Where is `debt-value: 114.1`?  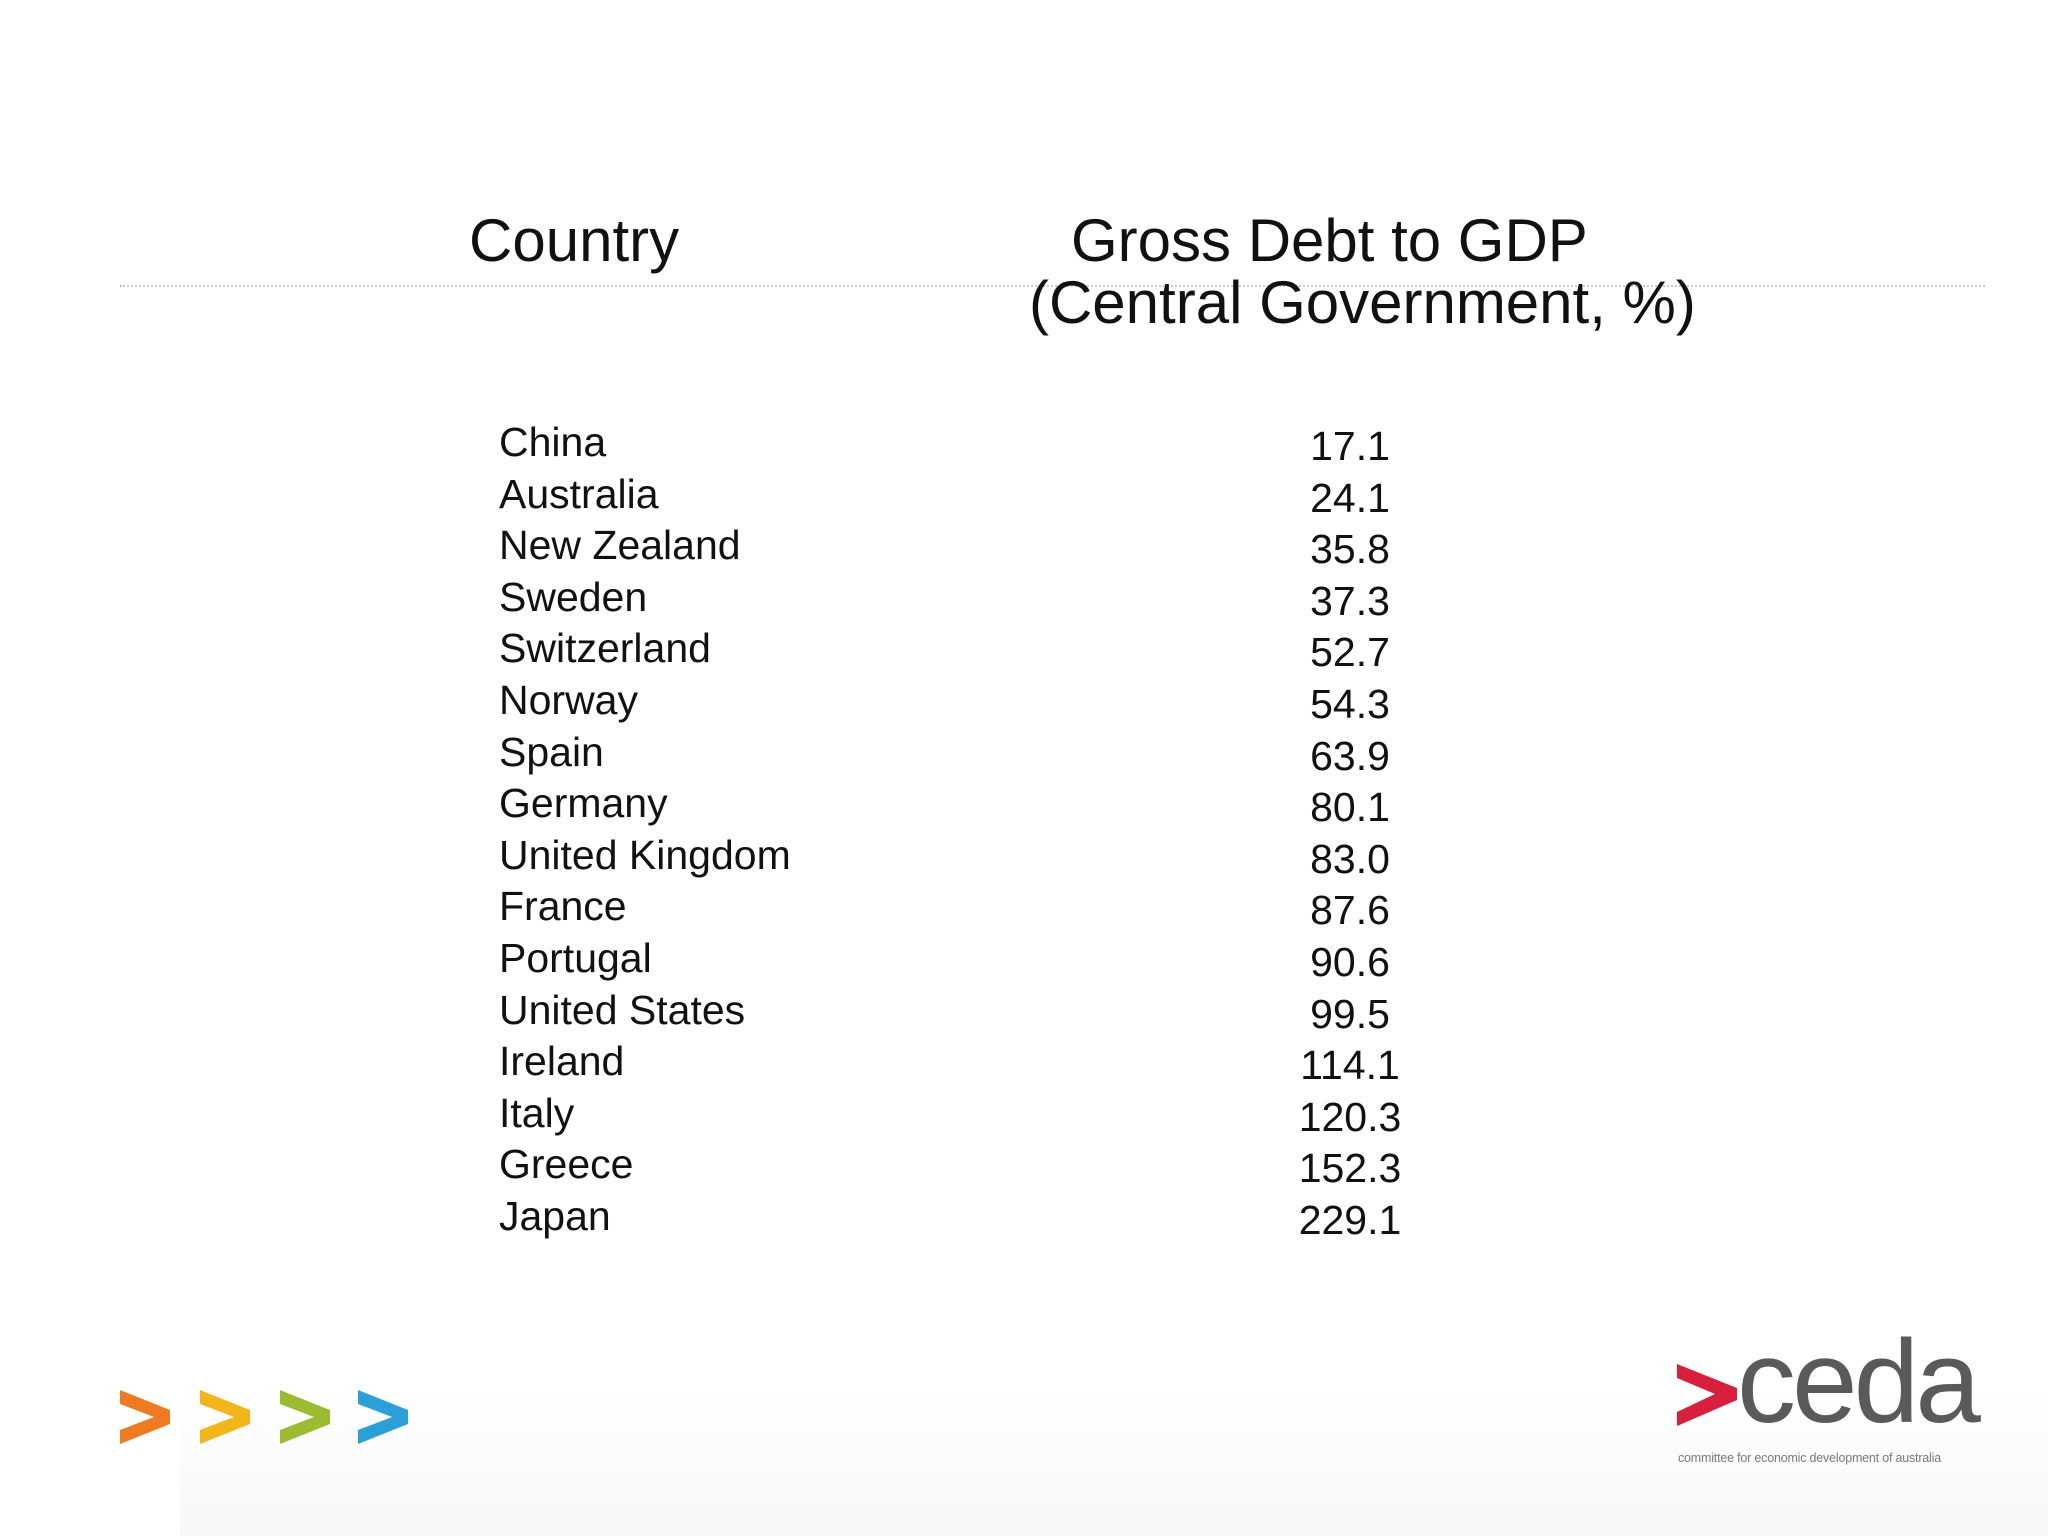
debt-value: 114.1 is located at coordinates (1350, 1065).